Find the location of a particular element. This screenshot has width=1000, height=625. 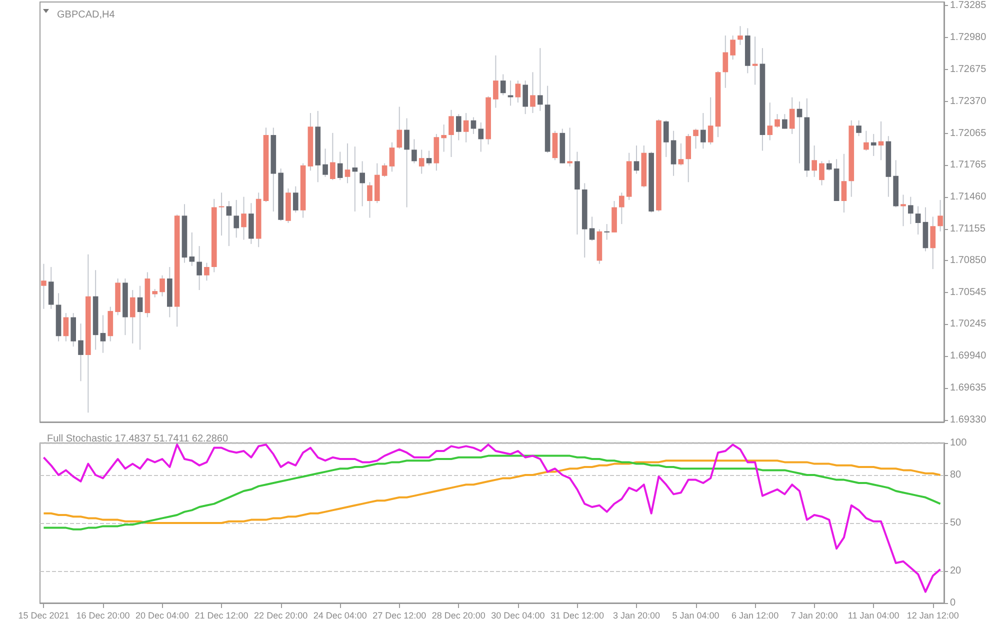

y-tick-label: 100 is located at coordinates (959, 443).